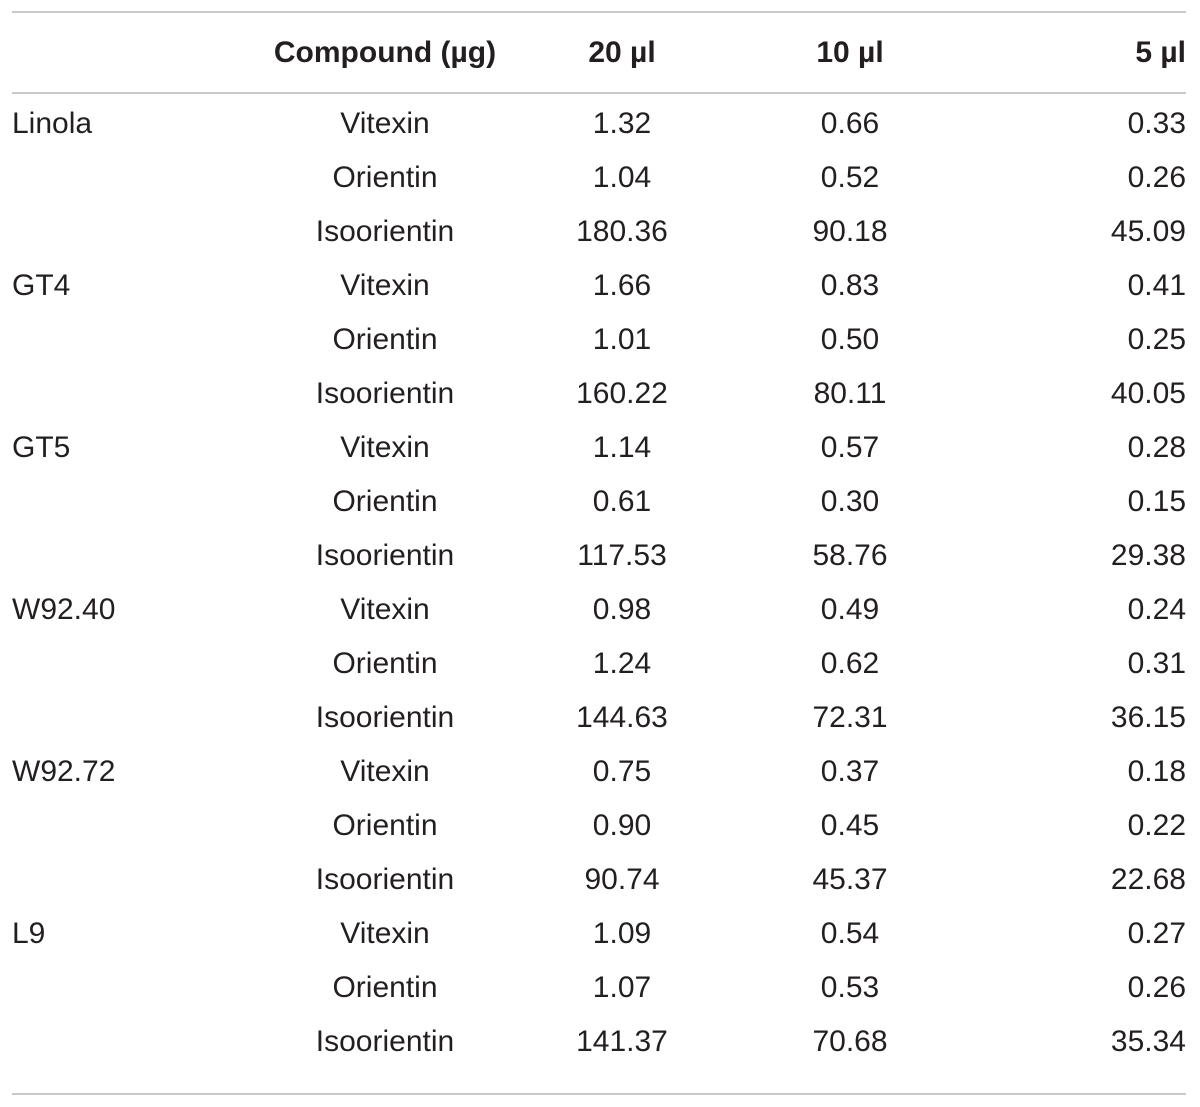 The width and height of the screenshot is (1200, 1107). What do you see at coordinates (1148, 231) in the screenshot?
I see `cell-5ul: 45.09` at bounding box center [1148, 231].